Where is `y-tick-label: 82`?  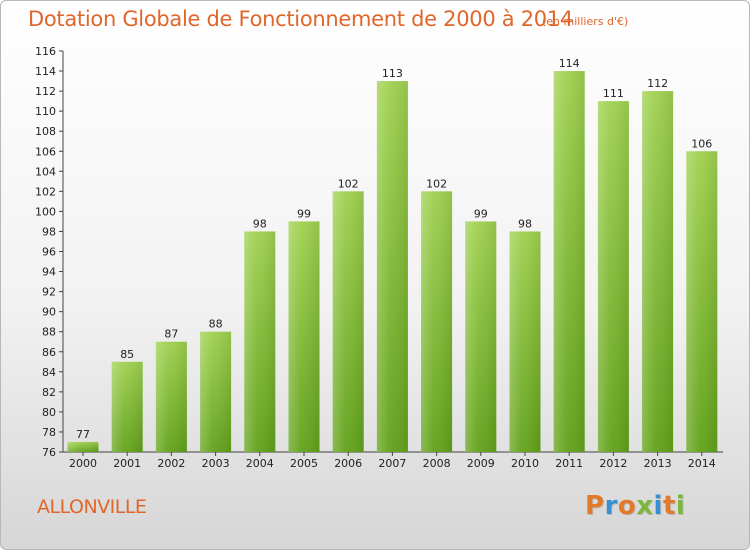 y-tick-label: 82 is located at coordinates (49, 392).